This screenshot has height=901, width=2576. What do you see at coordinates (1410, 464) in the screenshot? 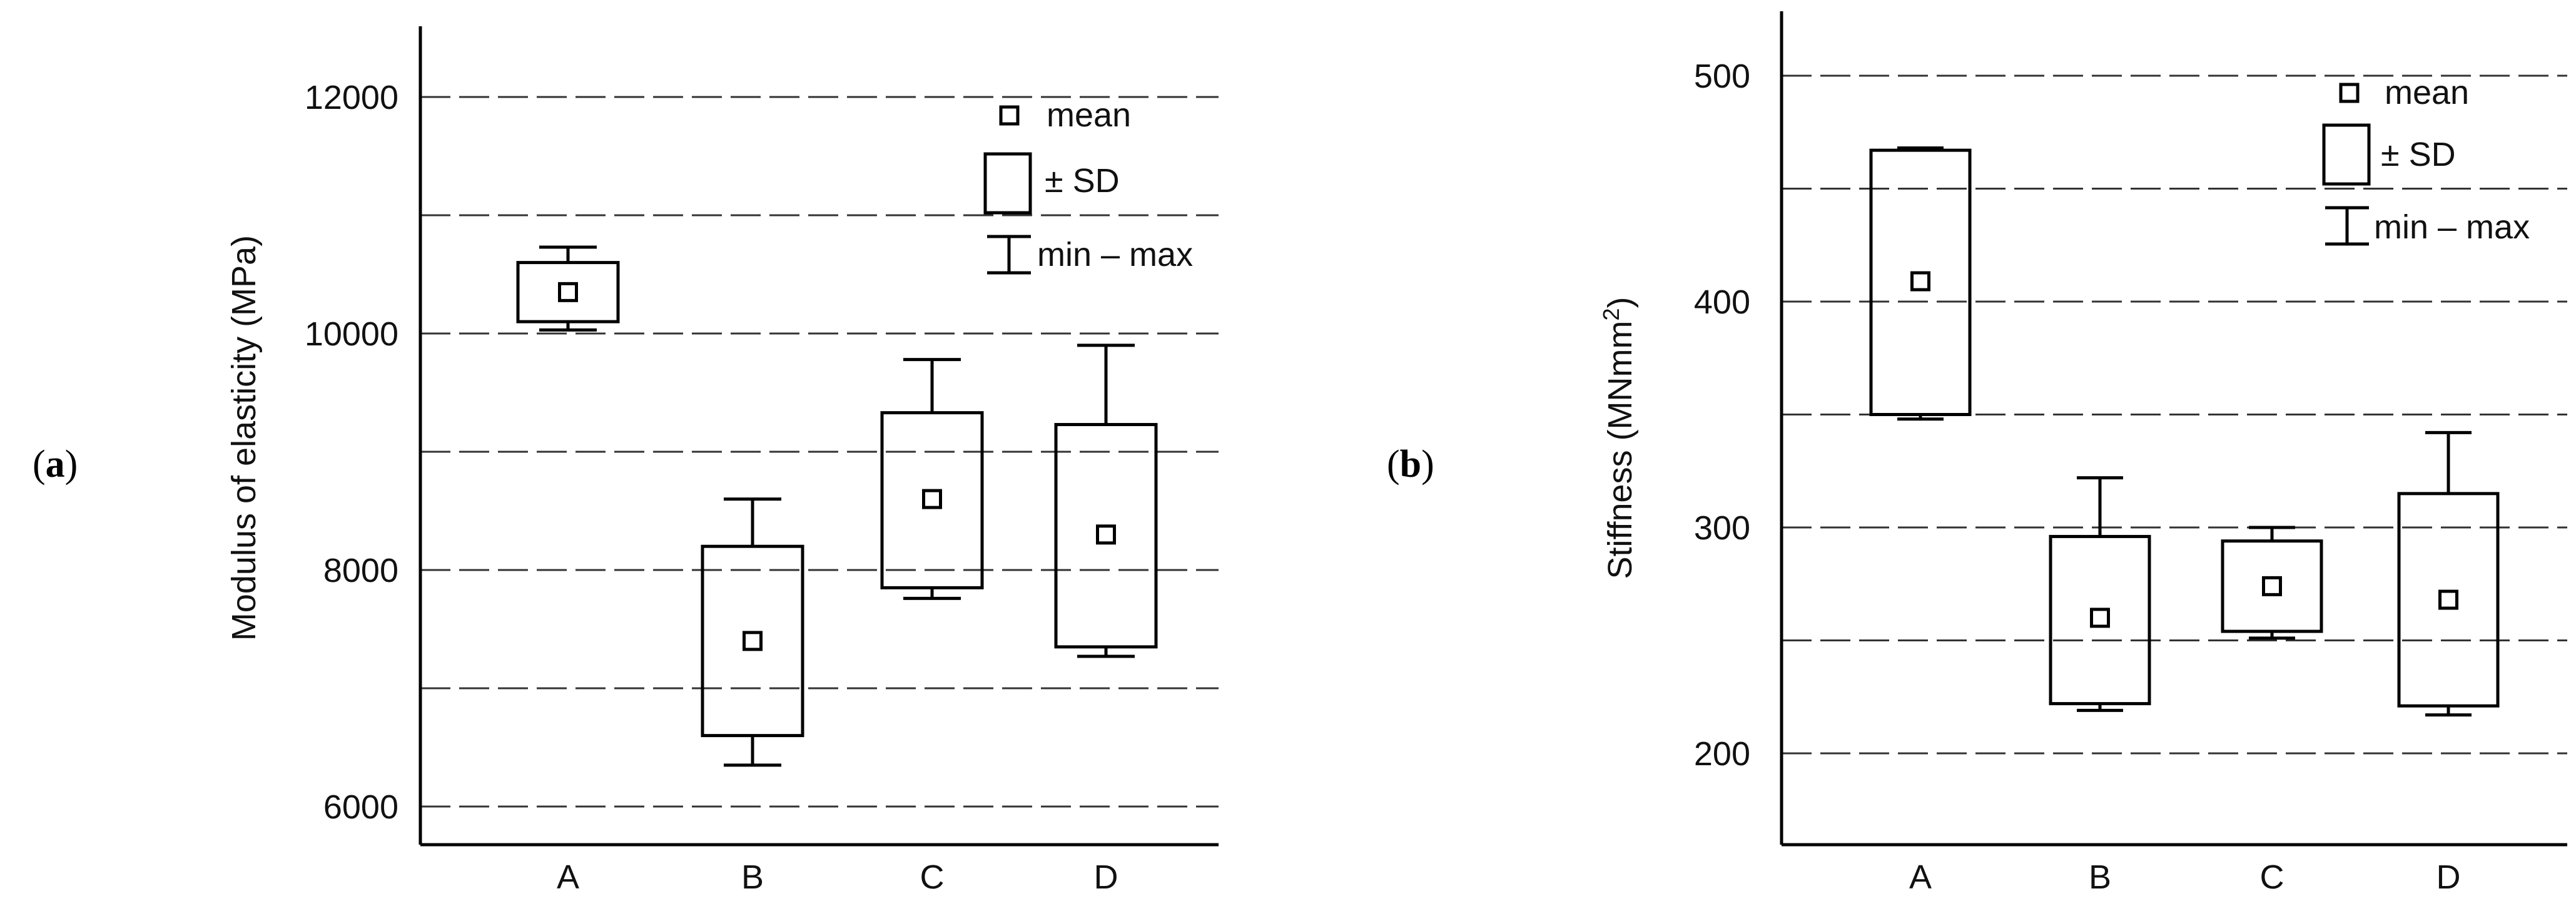
I see `panel-label-b: (b)` at bounding box center [1410, 464].